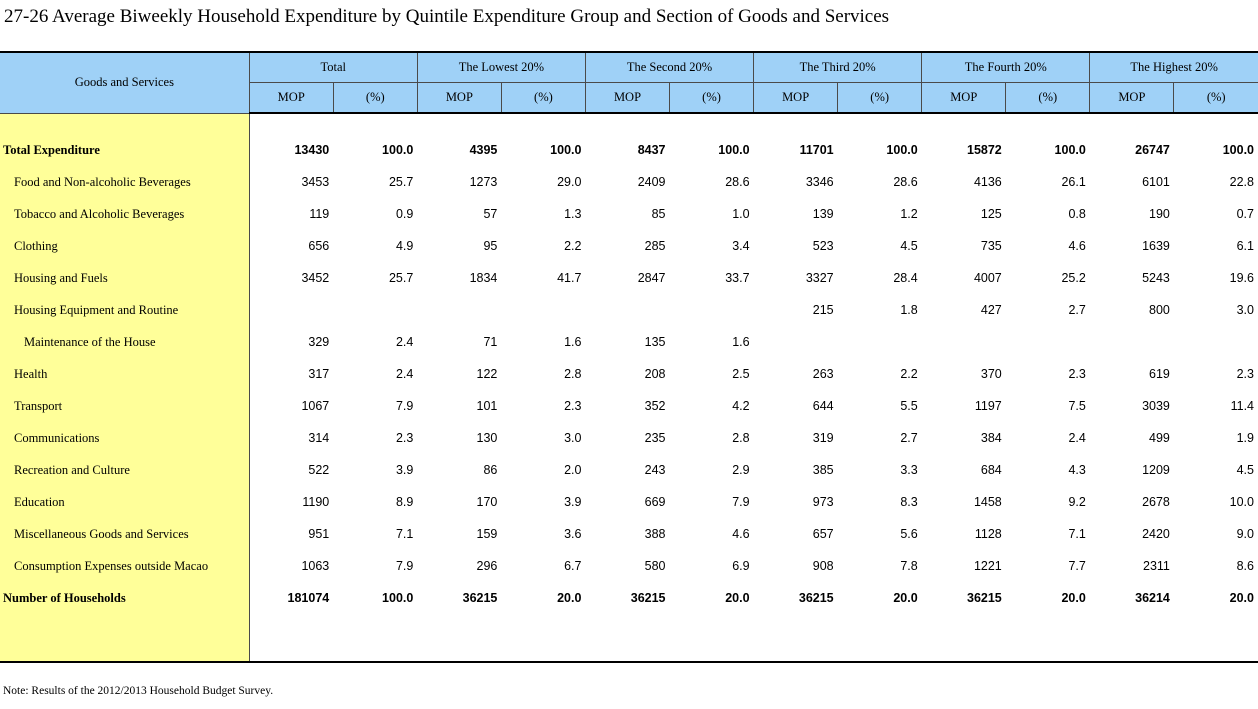 Image resolution: width=1258 pixels, height=709 pixels. What do you see at coordinates (1159, 374) in the screenshot?
I see `cell-mop: 619` at bounding box center [1159, 374].